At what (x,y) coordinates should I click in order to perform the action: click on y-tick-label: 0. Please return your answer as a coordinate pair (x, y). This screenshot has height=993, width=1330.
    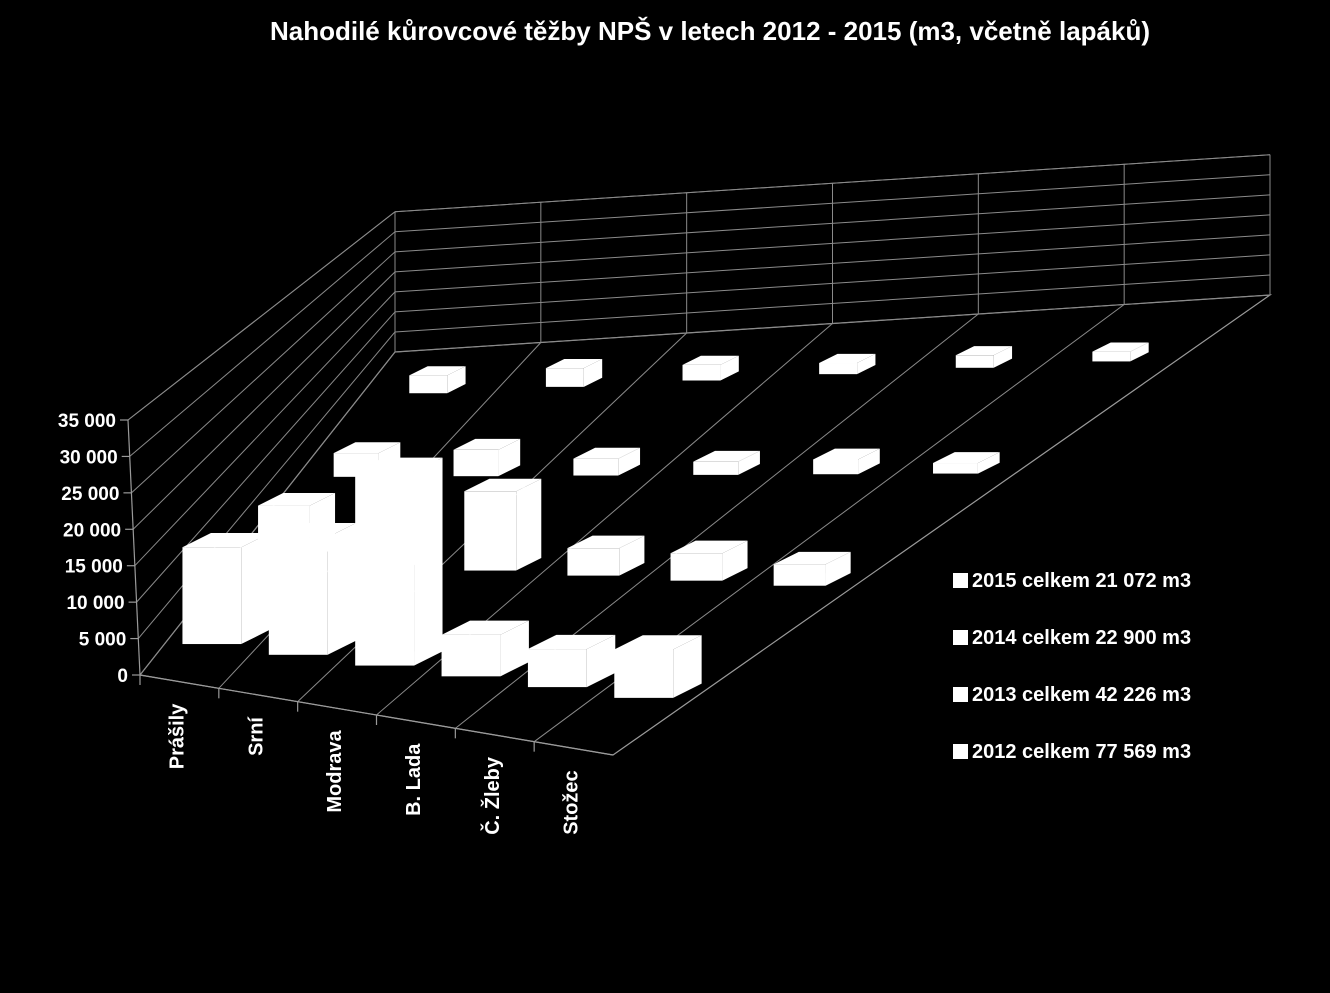
    Looking at the image, I should click on (122, 676).